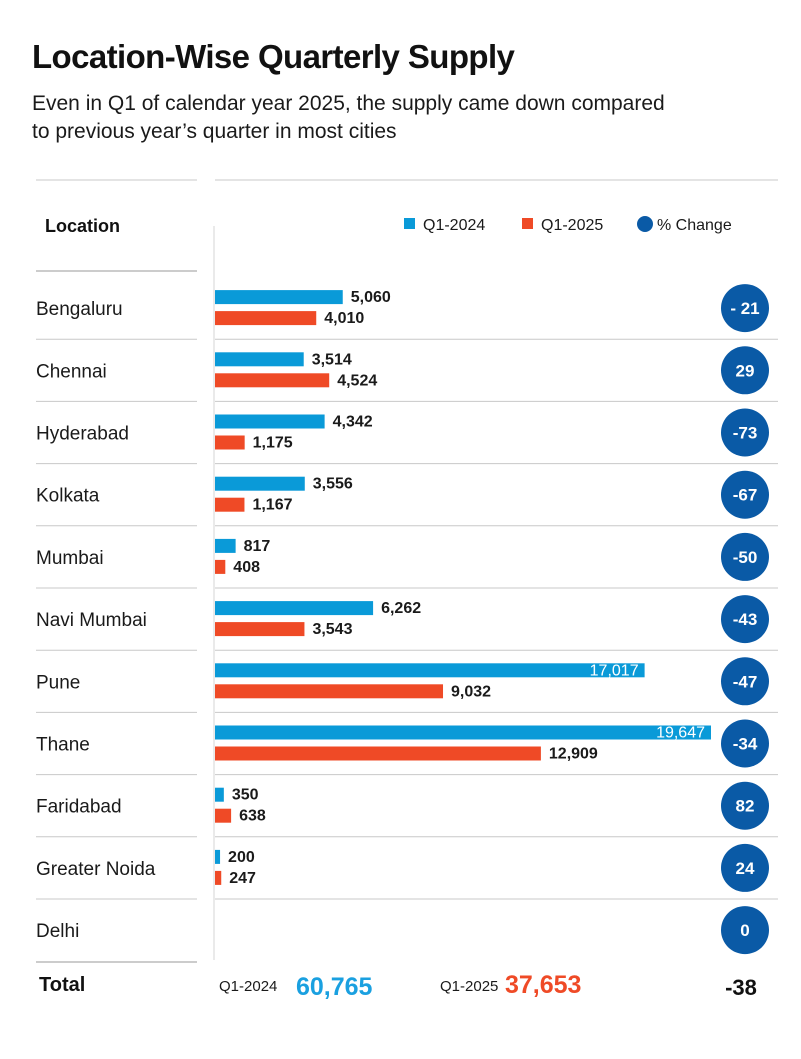  I want to click on value-label-q1-2024: 19,647, so click(680, 733).